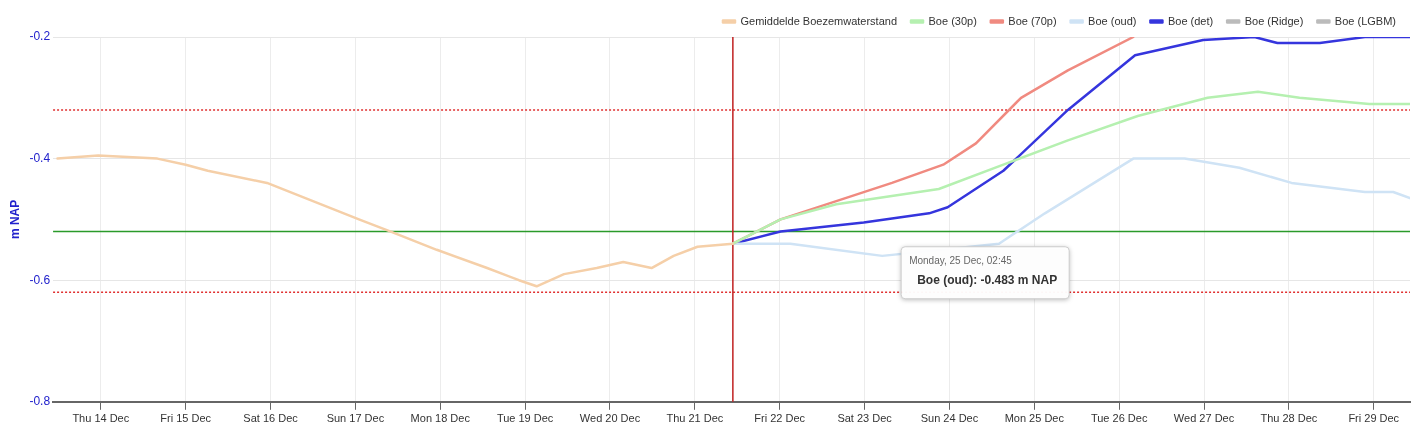 The height and width of the screenshot is (437, 1424). What do you see at coordinates (1112, 20) in the screenshot?
I see `legend-label: Boe (oud)` at bounding box center [1112, 20].